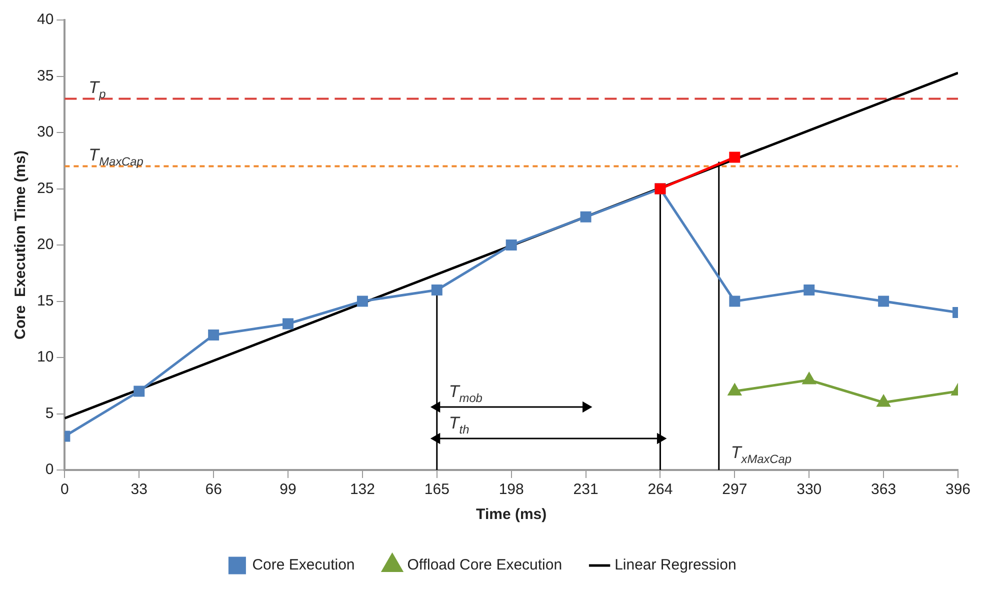 This screenshot has width=992, height=596. I want to click on x-tick-label: 66, so click(213, 489).